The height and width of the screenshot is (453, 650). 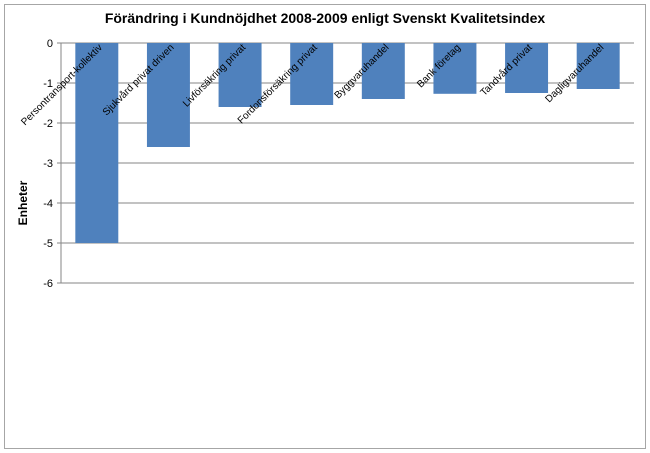 What do you see at coordinates (48, 244) in the screenshot?
I see `y-tick-label-5: -5` at bounding box center [48, 244].